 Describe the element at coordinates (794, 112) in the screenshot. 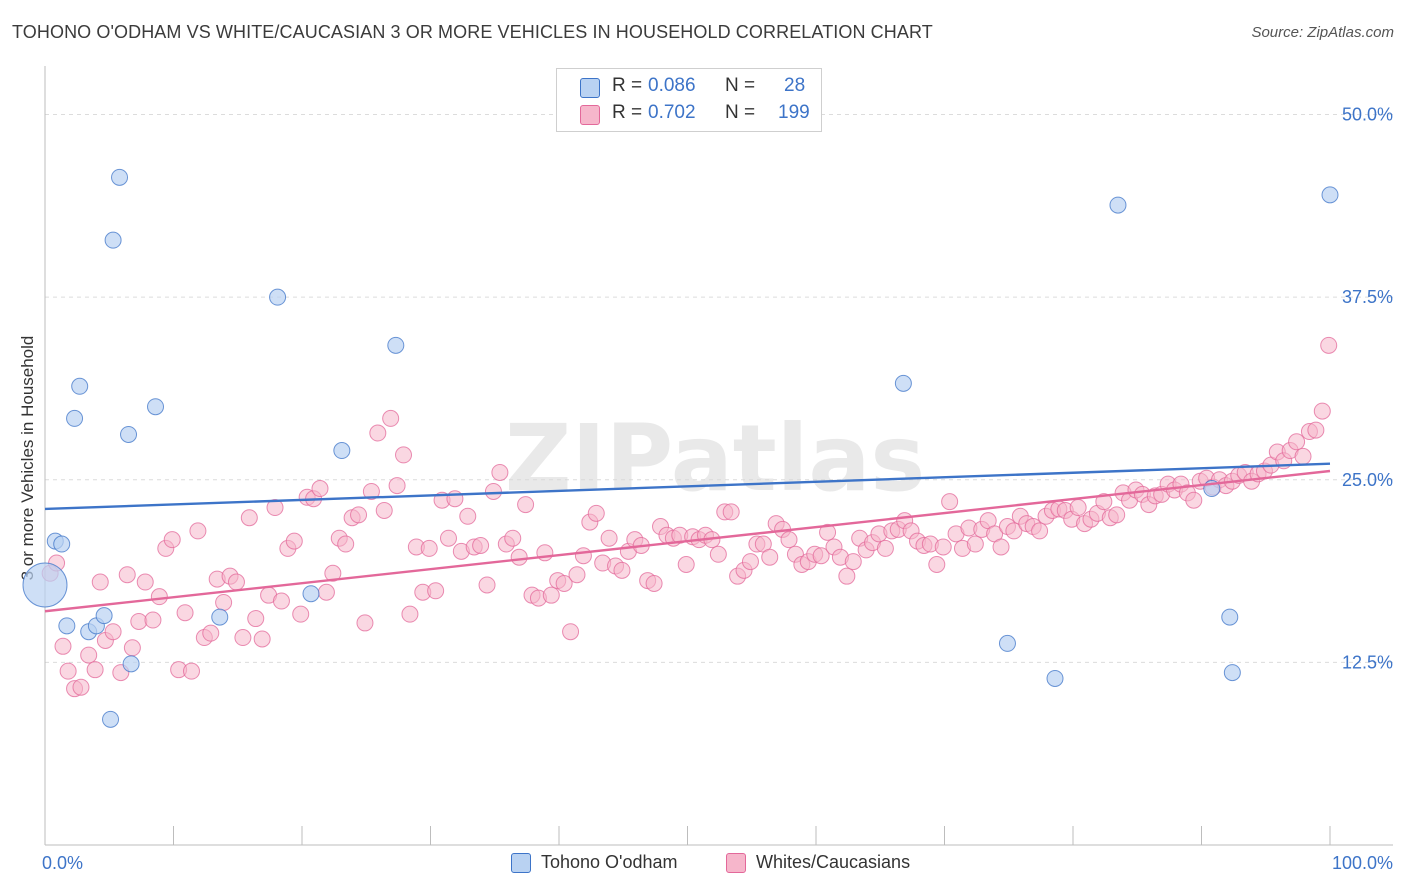

I see `legend-n-value: 199` at that location.